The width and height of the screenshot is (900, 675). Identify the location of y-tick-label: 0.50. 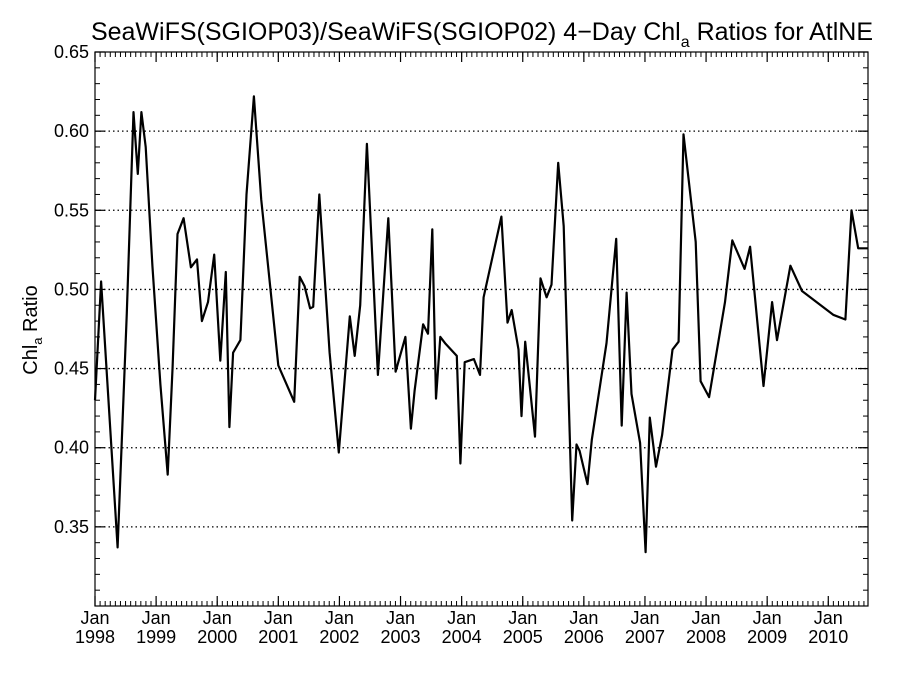
(71, 289).